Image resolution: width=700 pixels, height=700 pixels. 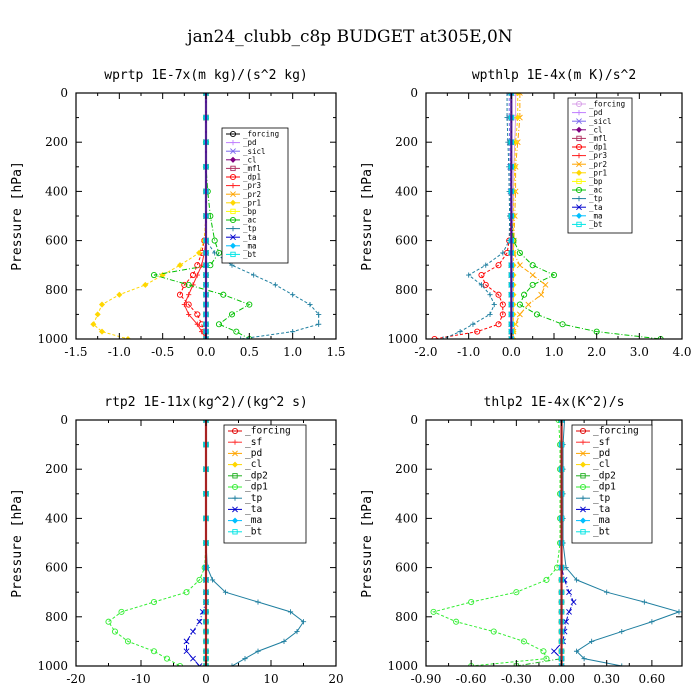 I want to click on x-tick-label: 10, so click(x=270, y=679).